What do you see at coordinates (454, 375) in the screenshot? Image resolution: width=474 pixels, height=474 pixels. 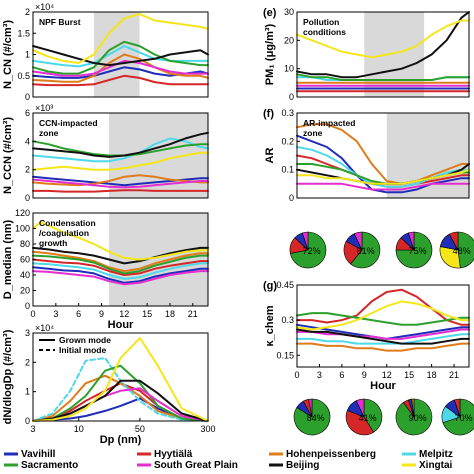 I see `x-tick-label: 21` at bounding box center [454, 375].